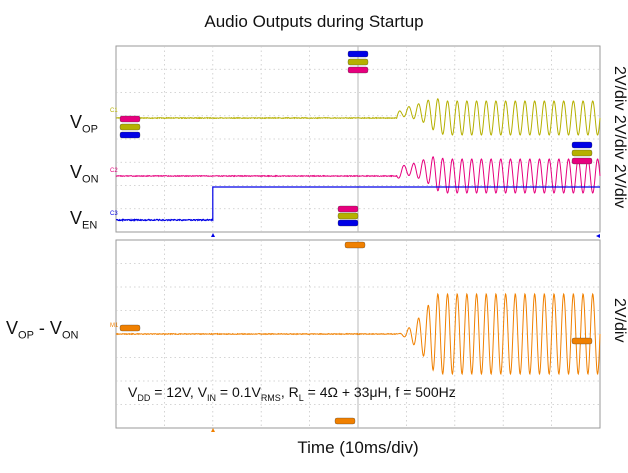  Describe the element at coordinates (213, 235) in the screenshot. I see `trigger-arrow-top` at that location.